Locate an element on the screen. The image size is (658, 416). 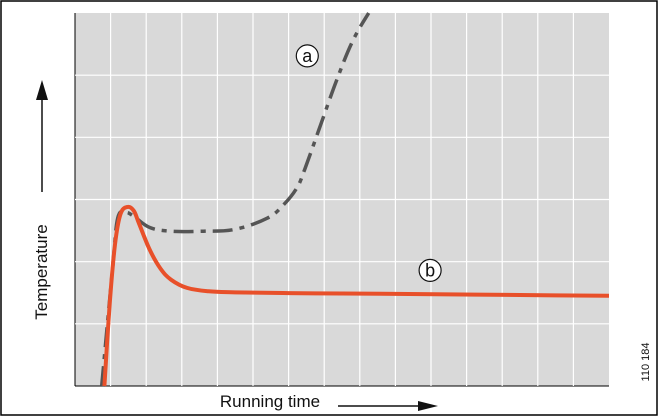
x-axis-label: Running time is located at coordinates (270, 401).